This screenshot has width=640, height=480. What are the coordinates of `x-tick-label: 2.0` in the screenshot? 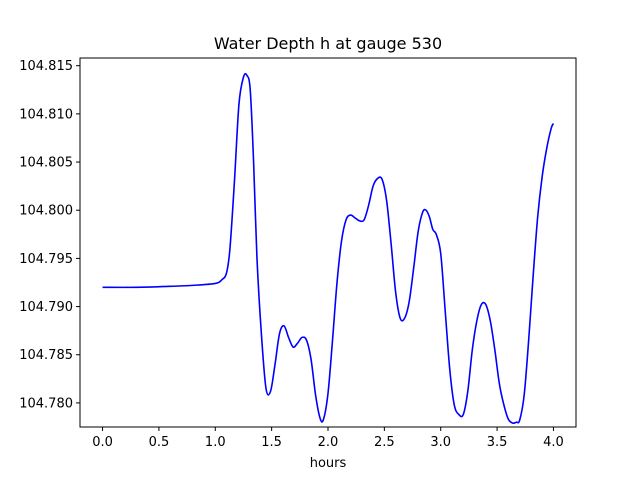 It's located at (328, 442).